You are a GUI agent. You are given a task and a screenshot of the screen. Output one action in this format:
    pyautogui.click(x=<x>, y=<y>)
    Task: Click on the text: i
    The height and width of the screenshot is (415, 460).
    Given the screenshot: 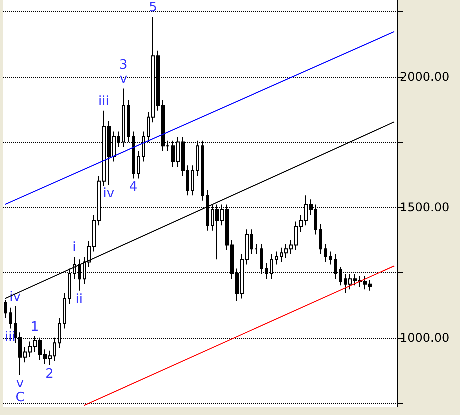 What is the action you would take?
    pyautogui.click(x=74, y=248)
    